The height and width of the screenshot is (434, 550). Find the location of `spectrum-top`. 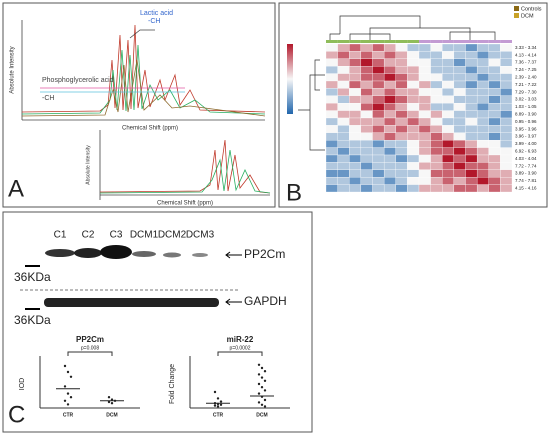

spectrum-top is located at coordinates (143, 70).